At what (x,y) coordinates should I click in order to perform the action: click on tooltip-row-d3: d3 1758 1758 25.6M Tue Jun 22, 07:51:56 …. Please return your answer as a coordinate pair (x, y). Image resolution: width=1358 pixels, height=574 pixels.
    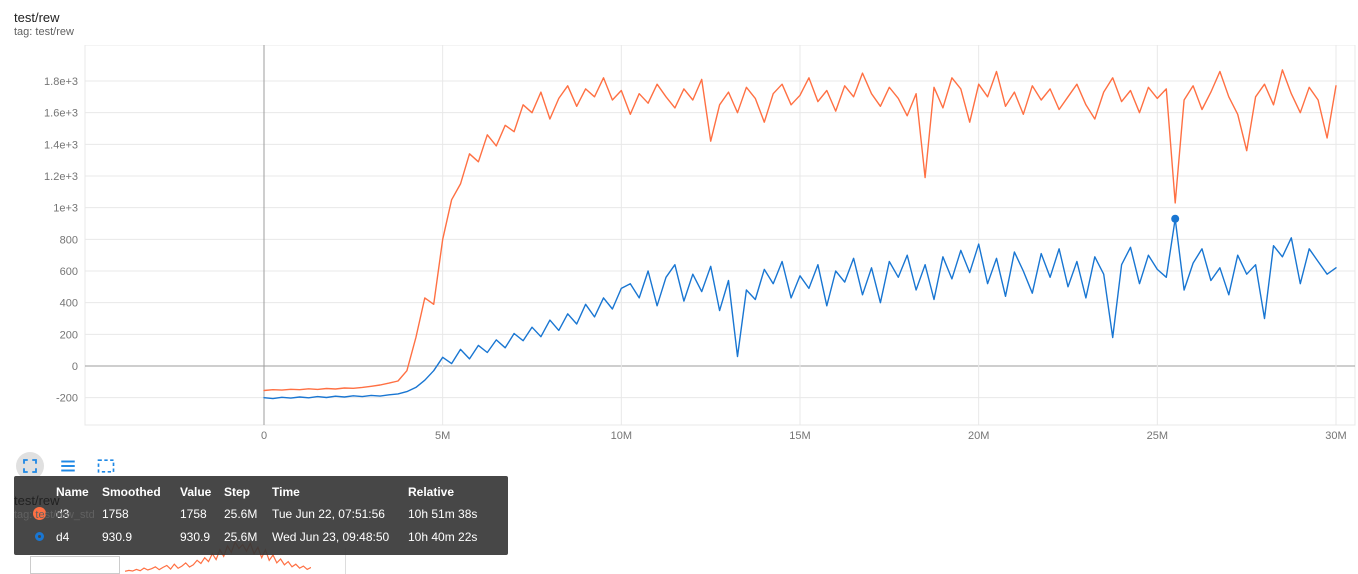
    Looking at the image, I should click on (261, 513).